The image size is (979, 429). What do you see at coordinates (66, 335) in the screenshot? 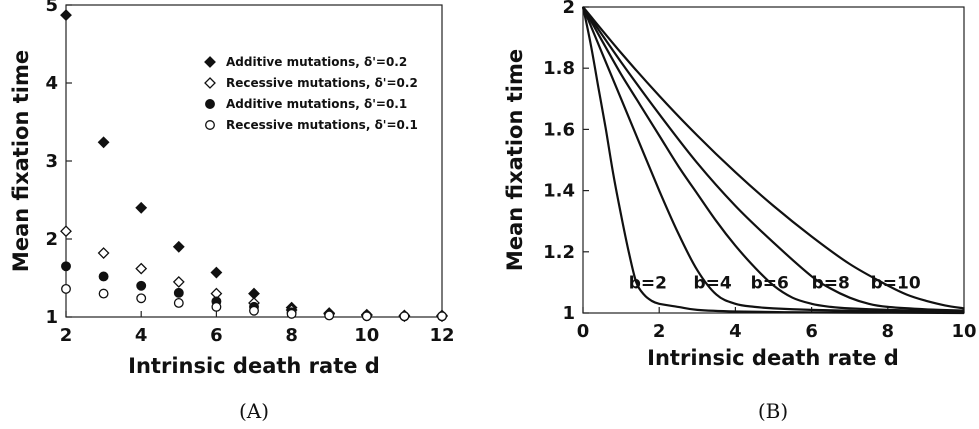
I see `a-x-tick-label: 2` at bounding box center [66, 335].